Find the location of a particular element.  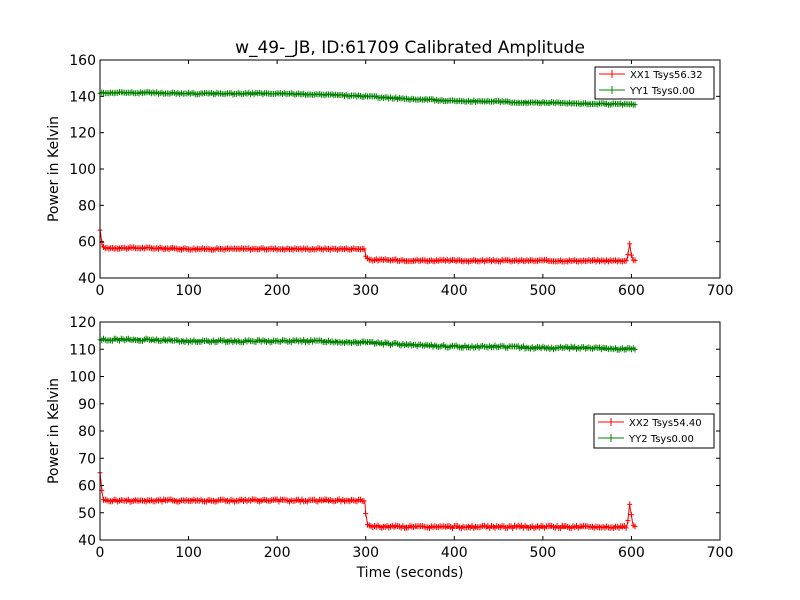

bottom-x-tick-label: 400 is located at coordinates (454, 553).